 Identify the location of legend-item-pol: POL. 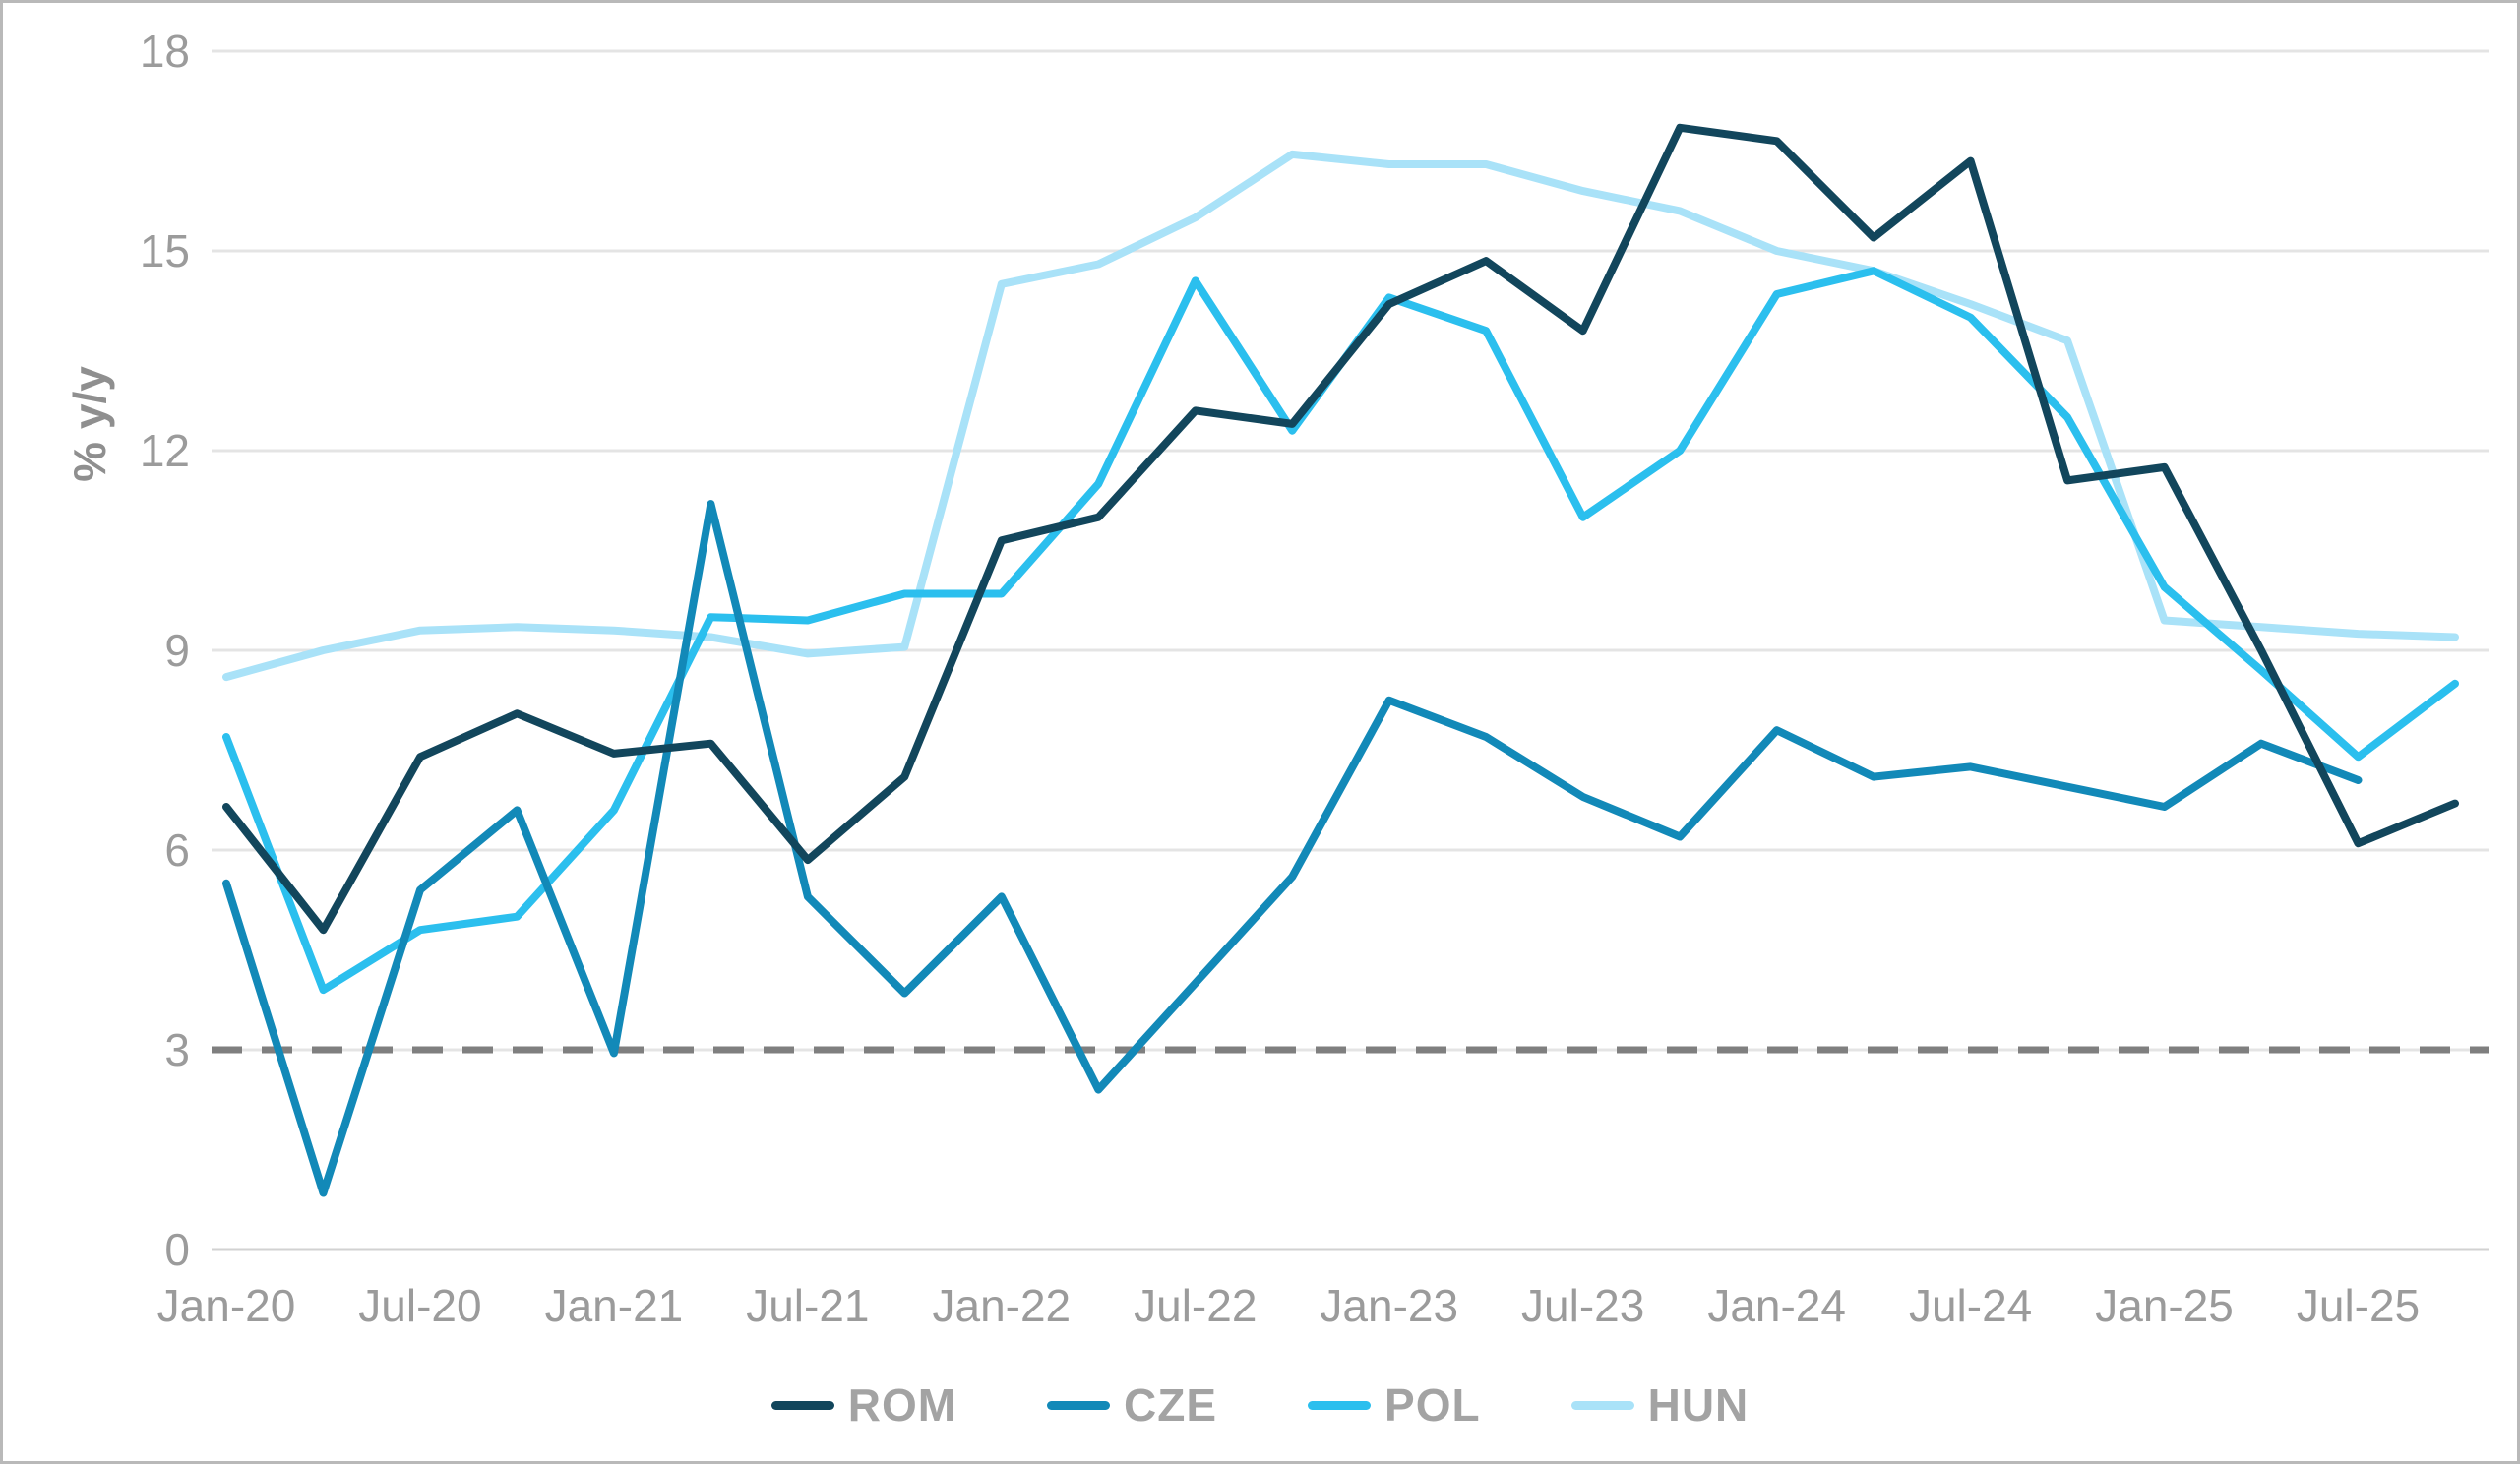
(1394, 1405).